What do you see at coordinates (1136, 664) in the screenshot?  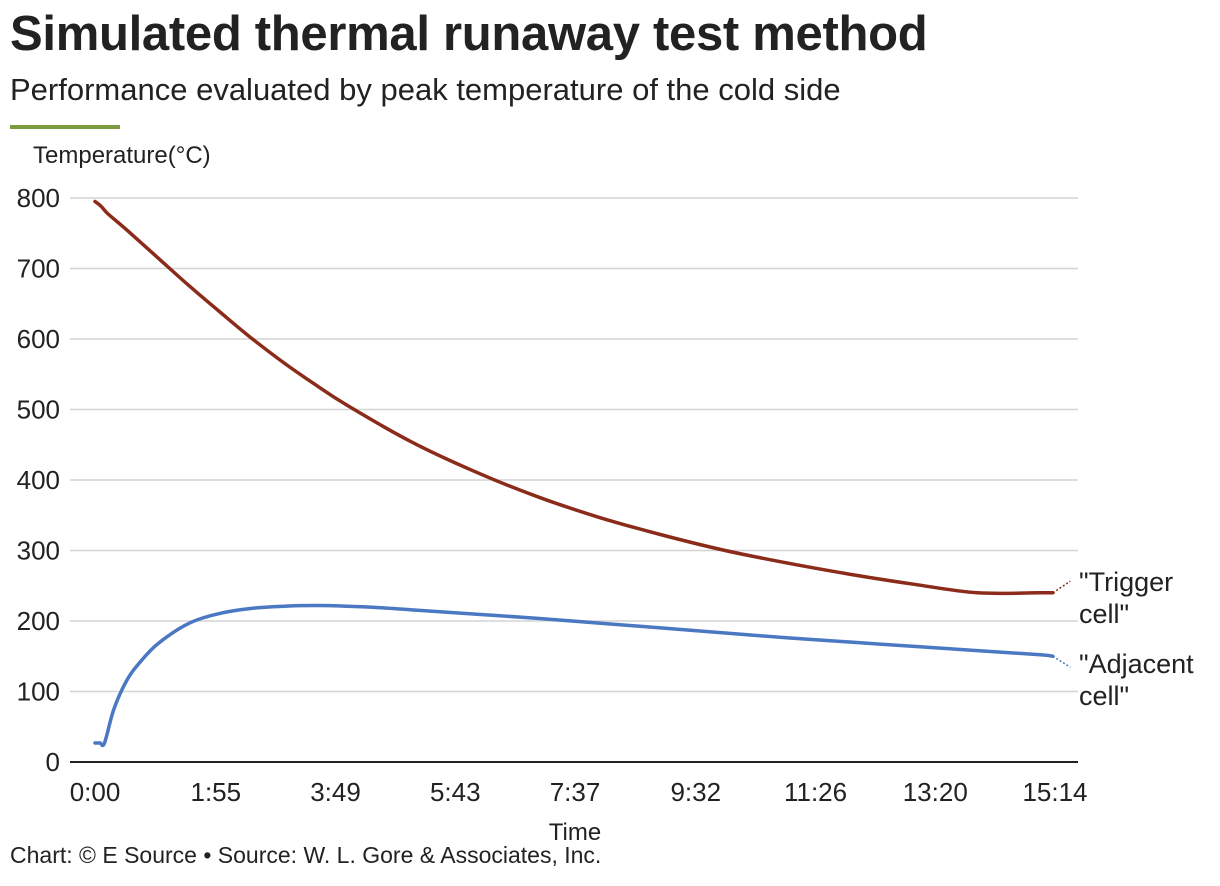 I see `series-label-1-line-0: "Adjacent` at bounding box center [1136, 664].